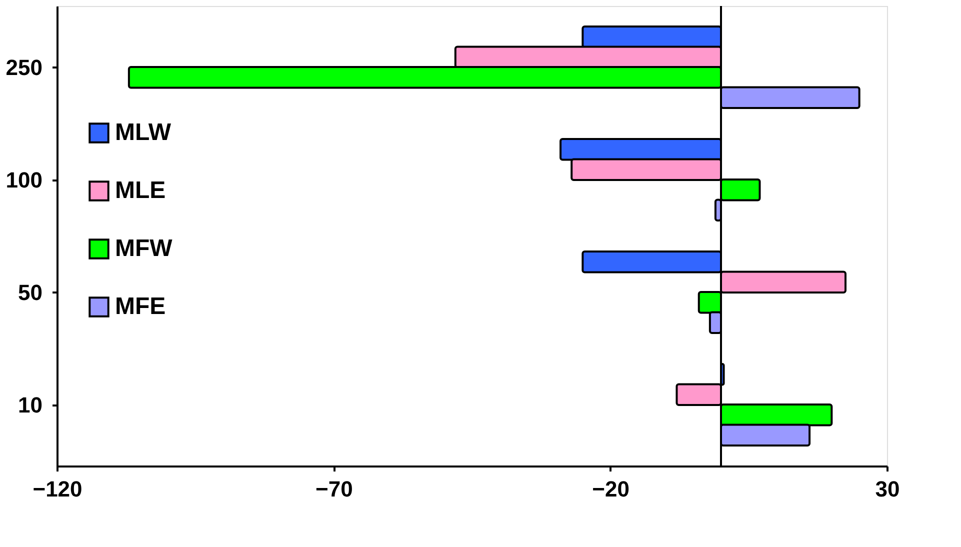 Image resolution: width=961 pixels, height=547 pixels. What do you see at coordinates (140, 190) in the screenshot?
I see `legend-label: MLE` at bounding box center [140, 190].